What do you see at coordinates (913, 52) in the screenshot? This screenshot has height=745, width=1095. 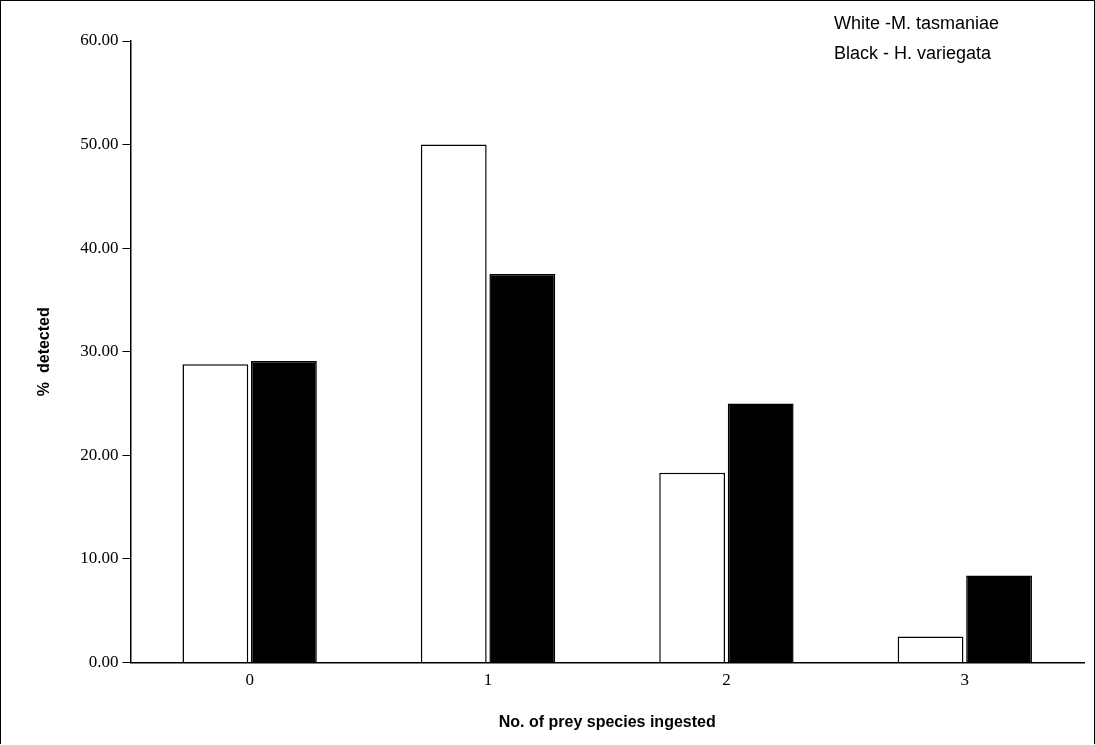 I see `annotation: Black - H. variegata` at bounding box center [913, 52].